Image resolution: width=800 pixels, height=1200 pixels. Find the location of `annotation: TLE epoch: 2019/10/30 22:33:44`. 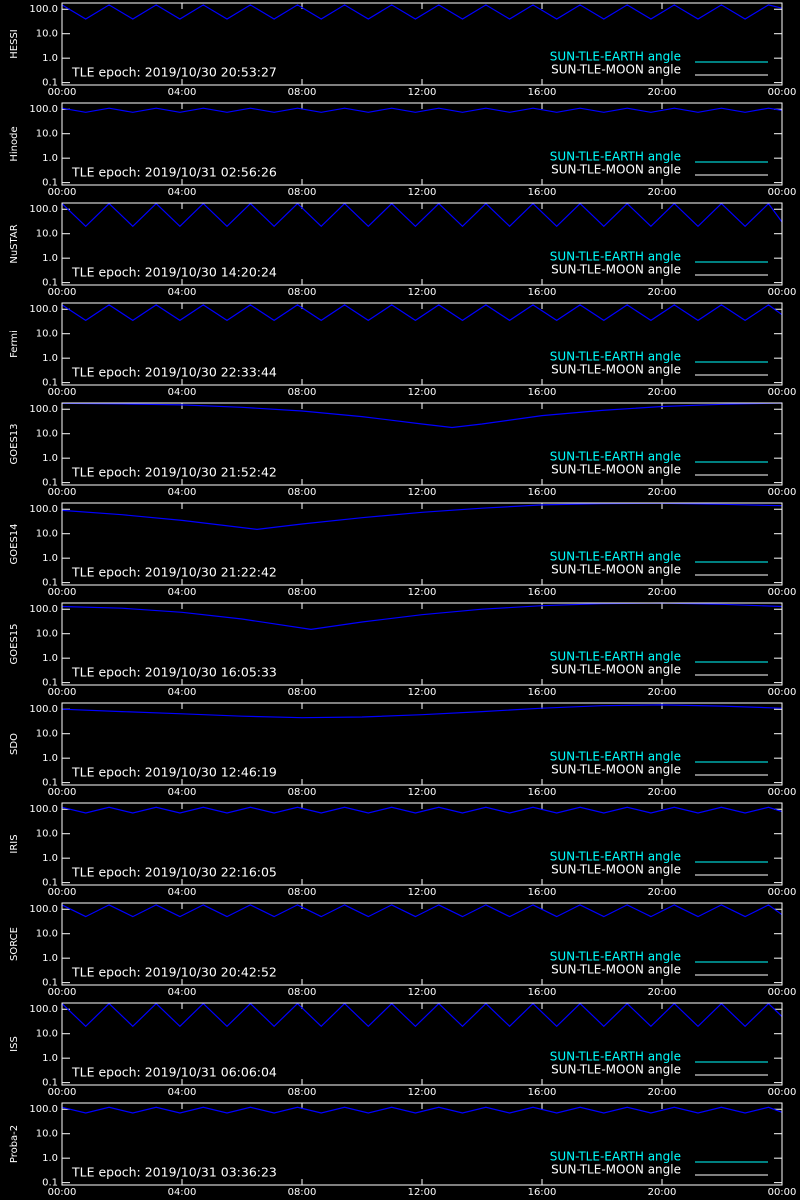

annotation: TLE epoch: 2019/10/30 22:33:44 is located at coordinates (174, 372).